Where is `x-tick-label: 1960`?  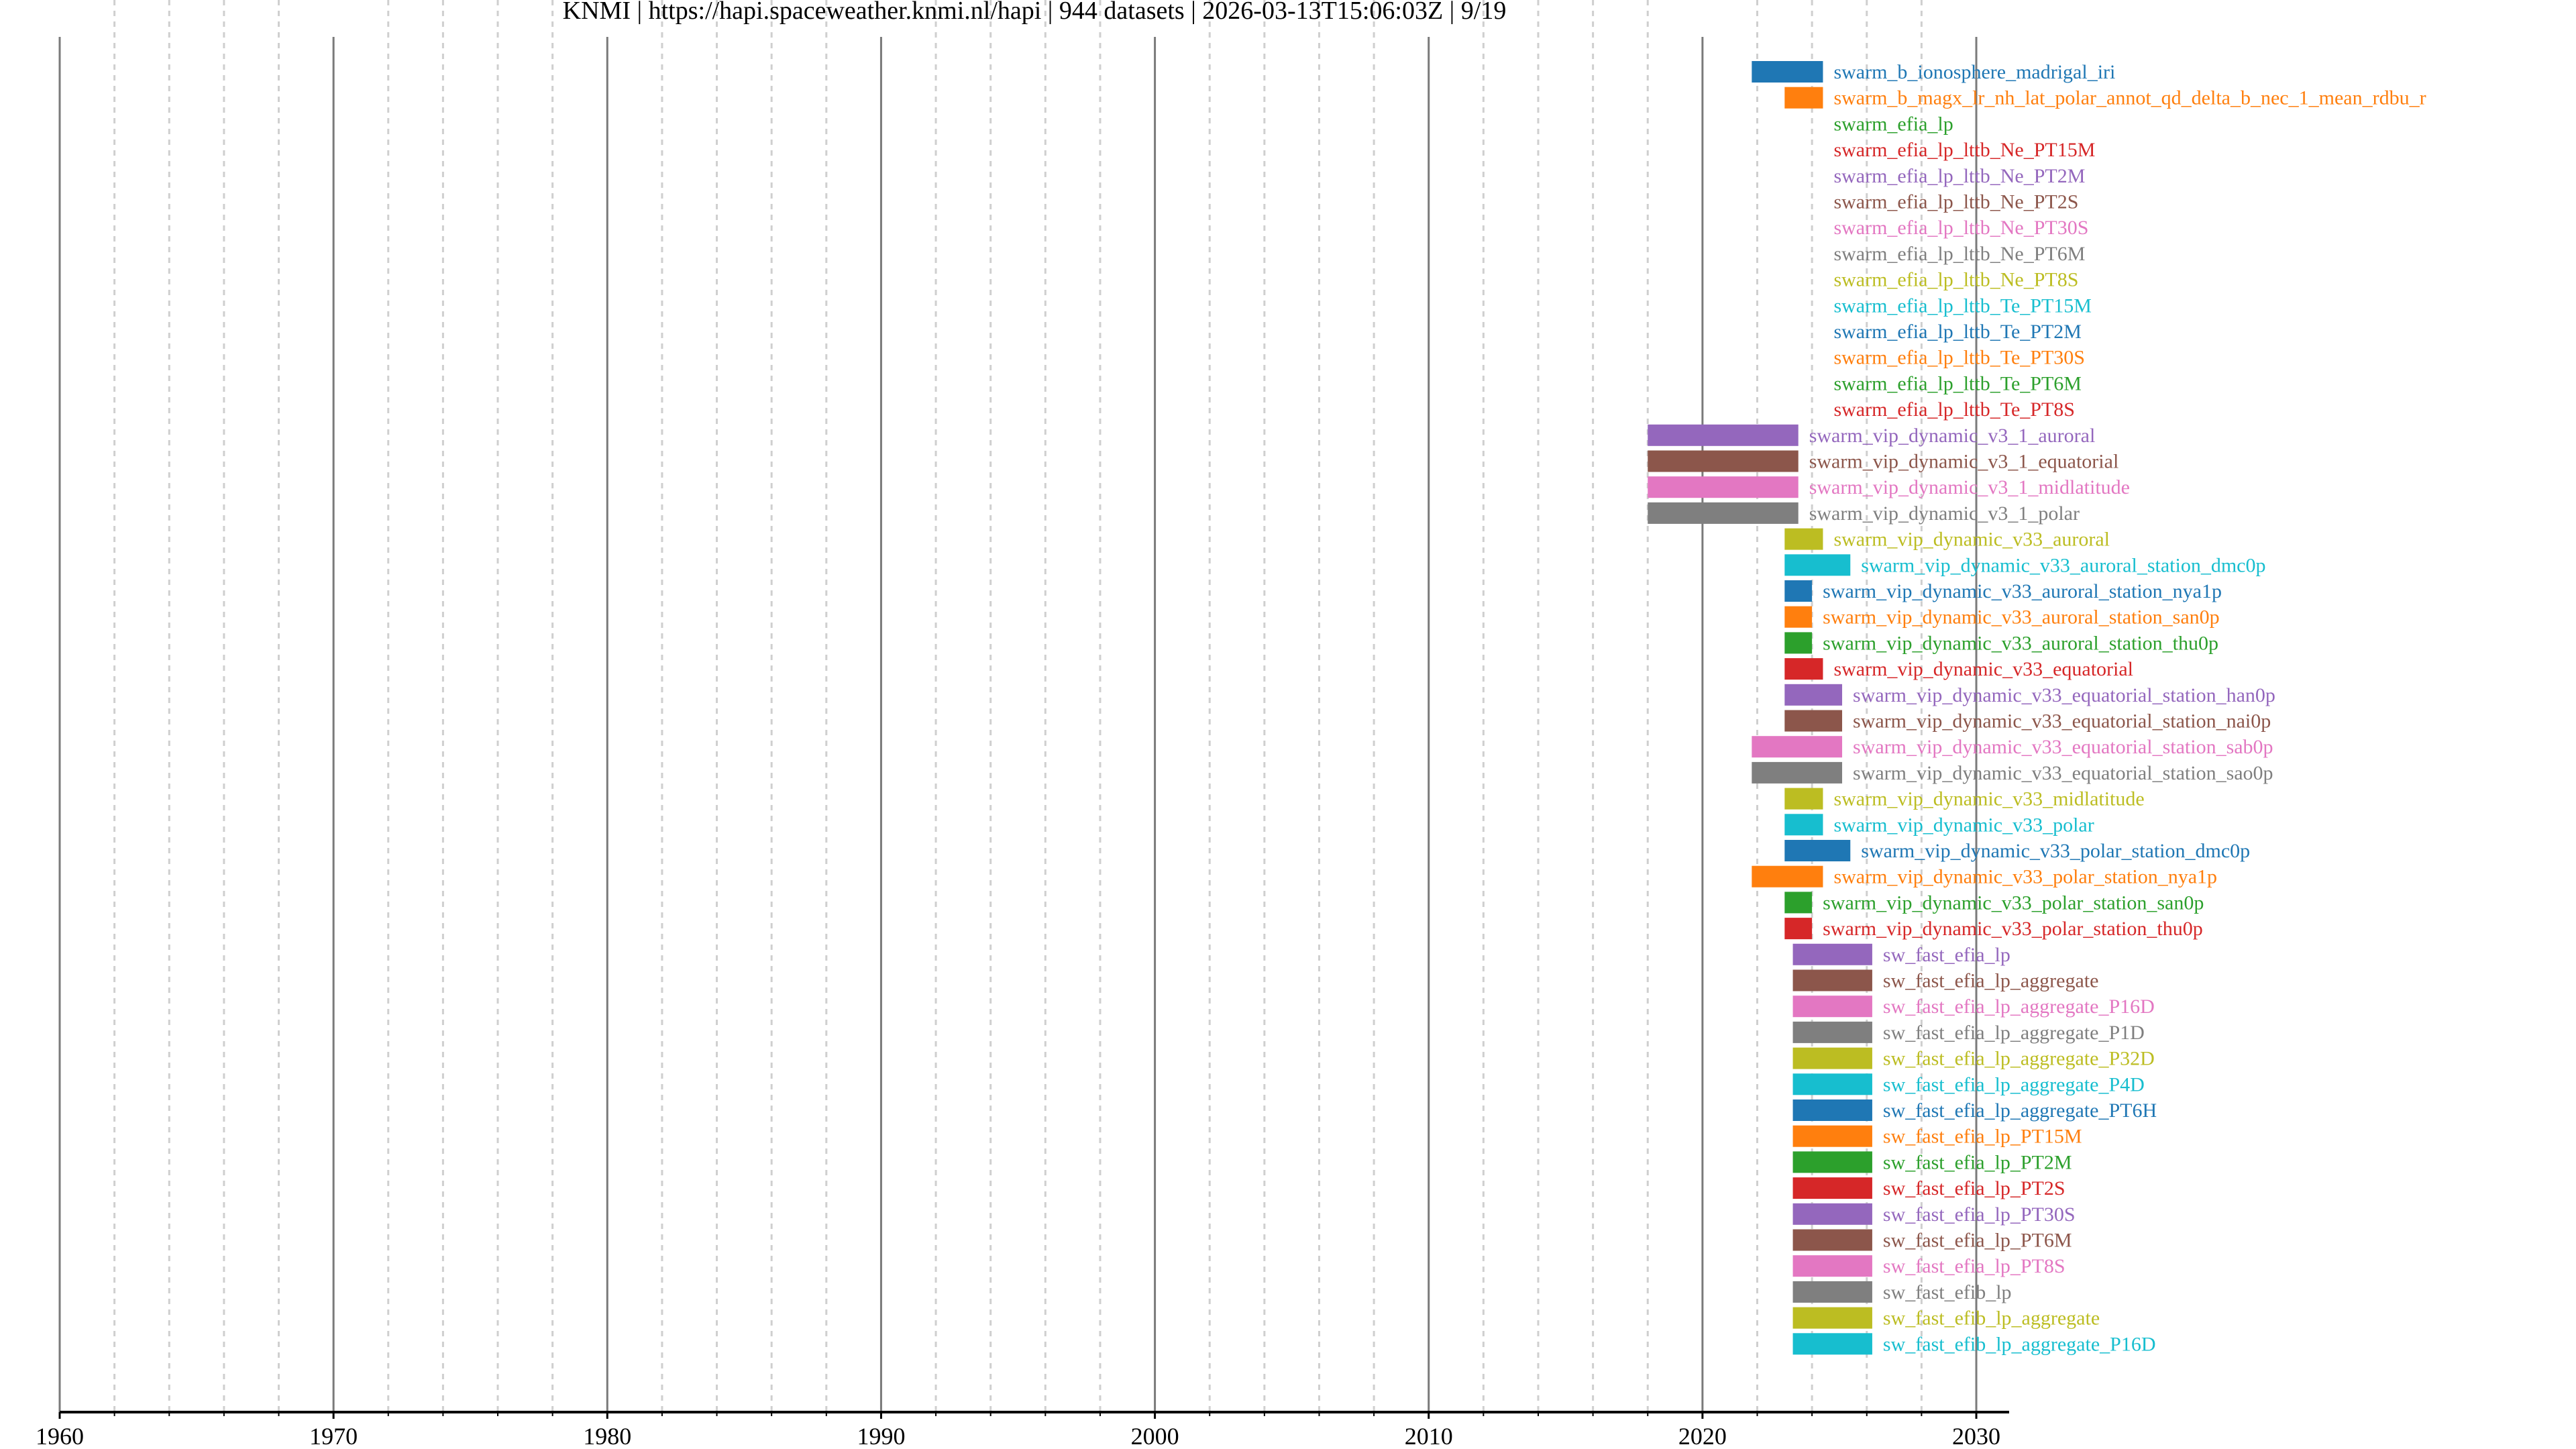
x-tick-label: 1960 is located at coordinates (60, 1436).